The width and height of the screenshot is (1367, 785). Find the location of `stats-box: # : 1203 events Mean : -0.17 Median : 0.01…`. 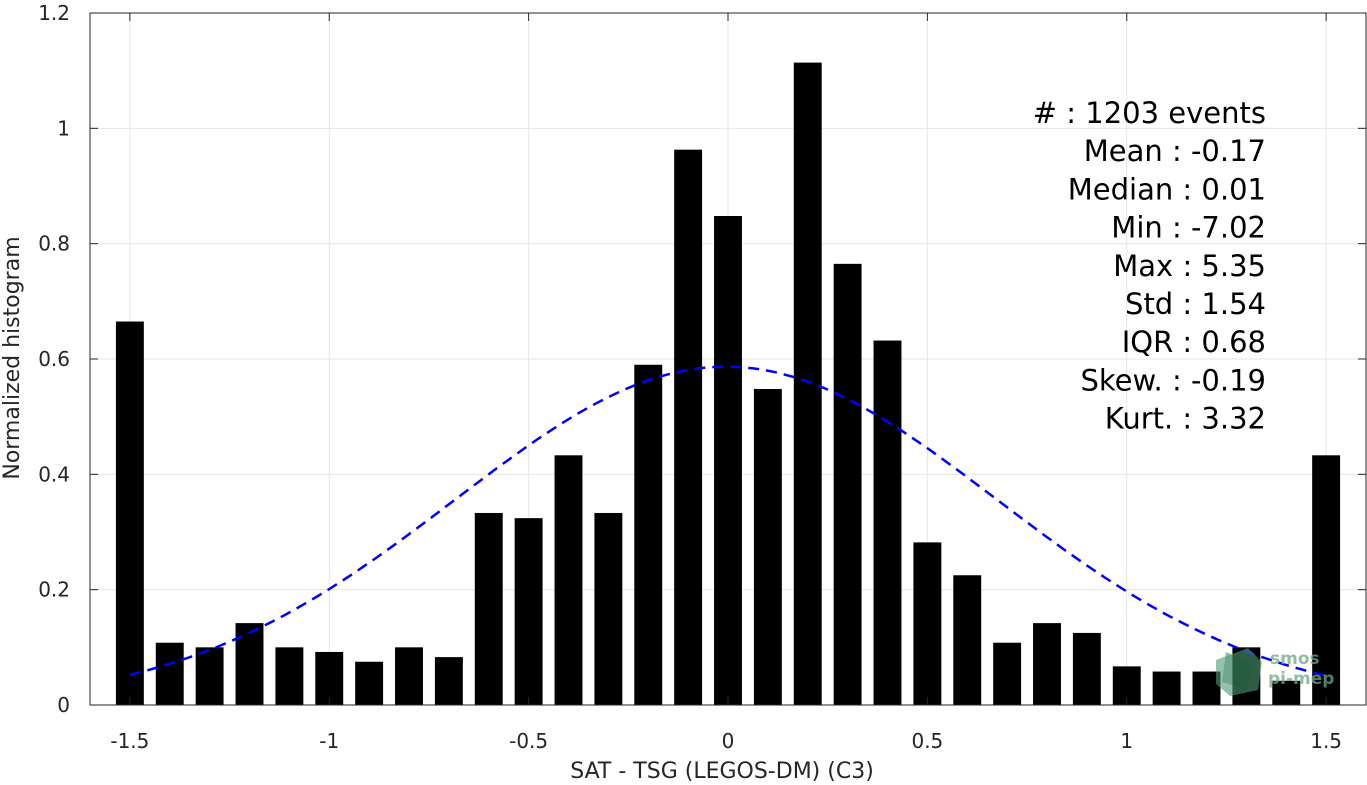

stats-box: # : 1203 events Mean : -0.17 Median : 0.01… is located at coordinates (1149, 266).